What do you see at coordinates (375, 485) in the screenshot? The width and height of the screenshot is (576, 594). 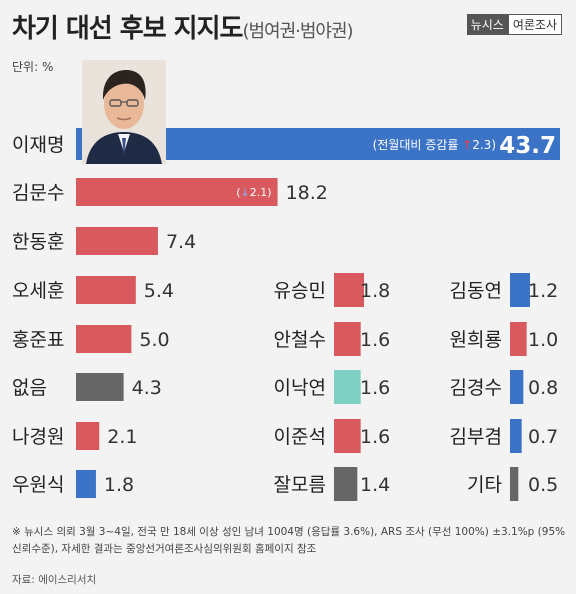 I see `value-label: 1.4` at bounding box center [375, 485].